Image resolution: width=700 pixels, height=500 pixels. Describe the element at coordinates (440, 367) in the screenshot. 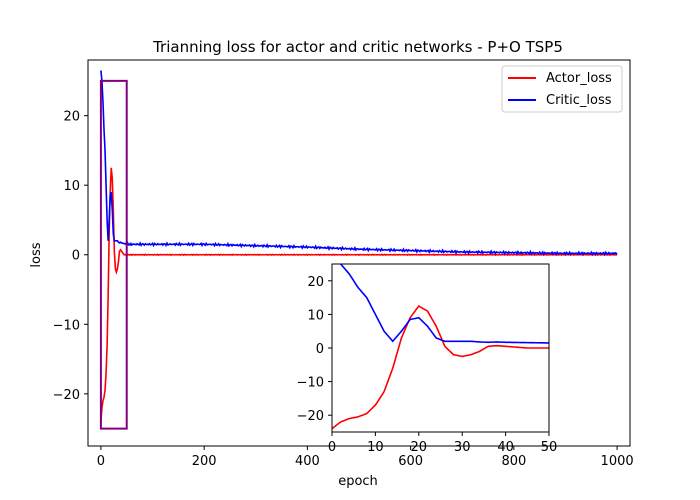

I see `inset-actor-loss-line` at that location.